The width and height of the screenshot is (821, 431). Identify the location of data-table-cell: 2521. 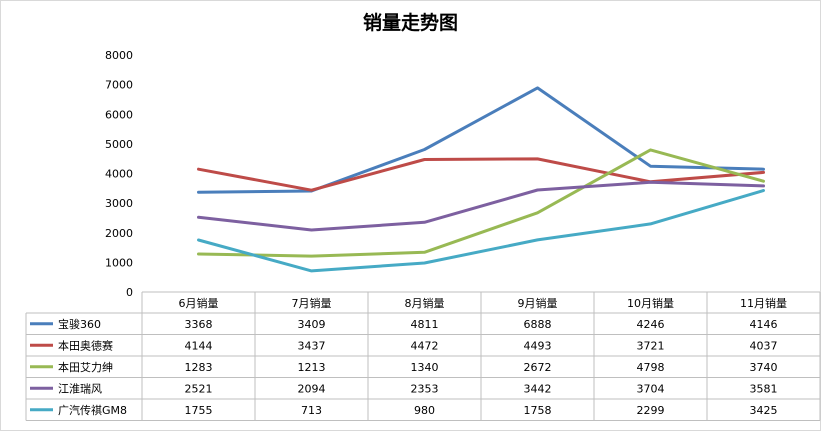
(199, 388).